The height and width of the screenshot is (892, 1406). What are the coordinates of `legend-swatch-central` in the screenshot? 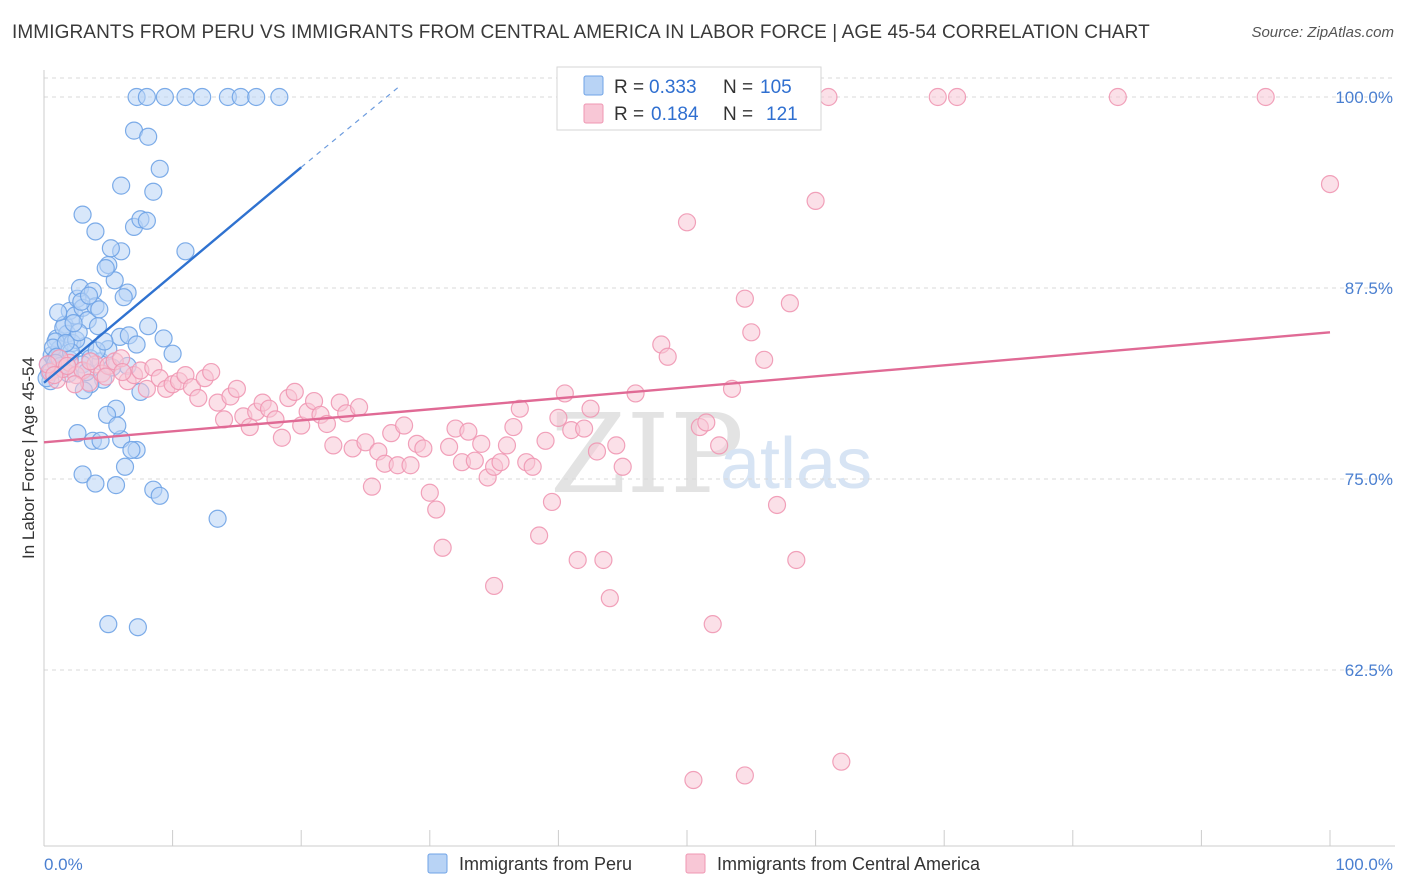 It's located at (593, 113).